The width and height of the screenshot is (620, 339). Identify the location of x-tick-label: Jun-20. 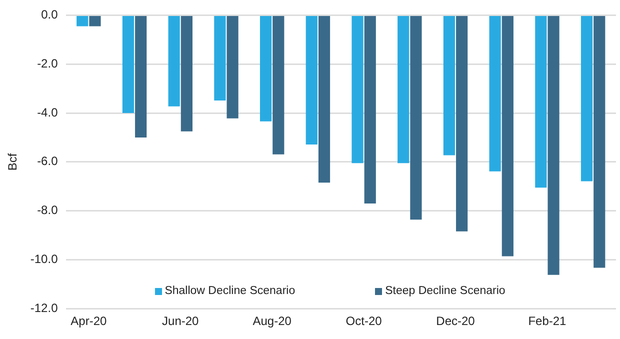
(181, 321).